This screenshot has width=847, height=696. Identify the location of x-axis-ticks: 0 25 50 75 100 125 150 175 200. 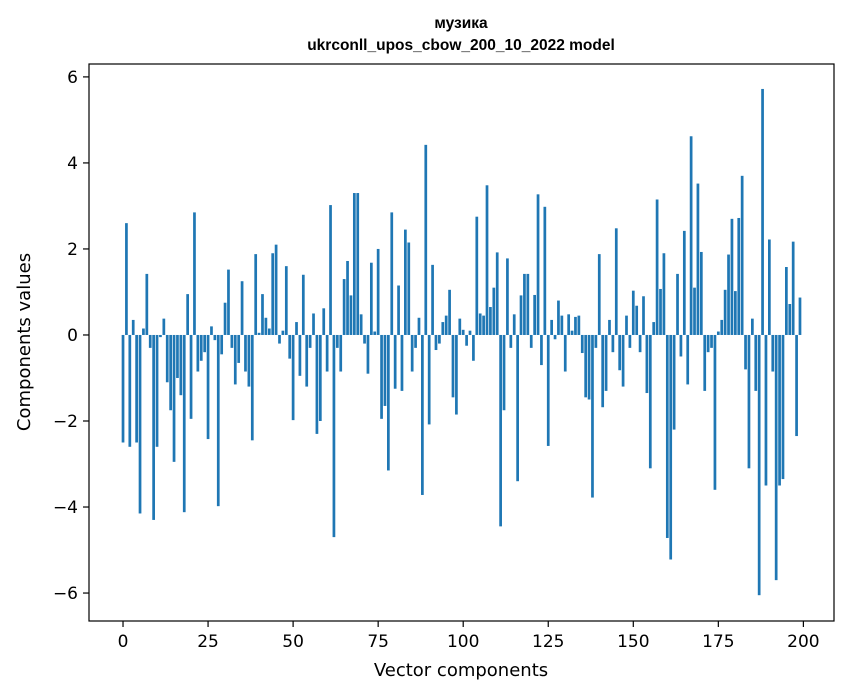
(469, 636).